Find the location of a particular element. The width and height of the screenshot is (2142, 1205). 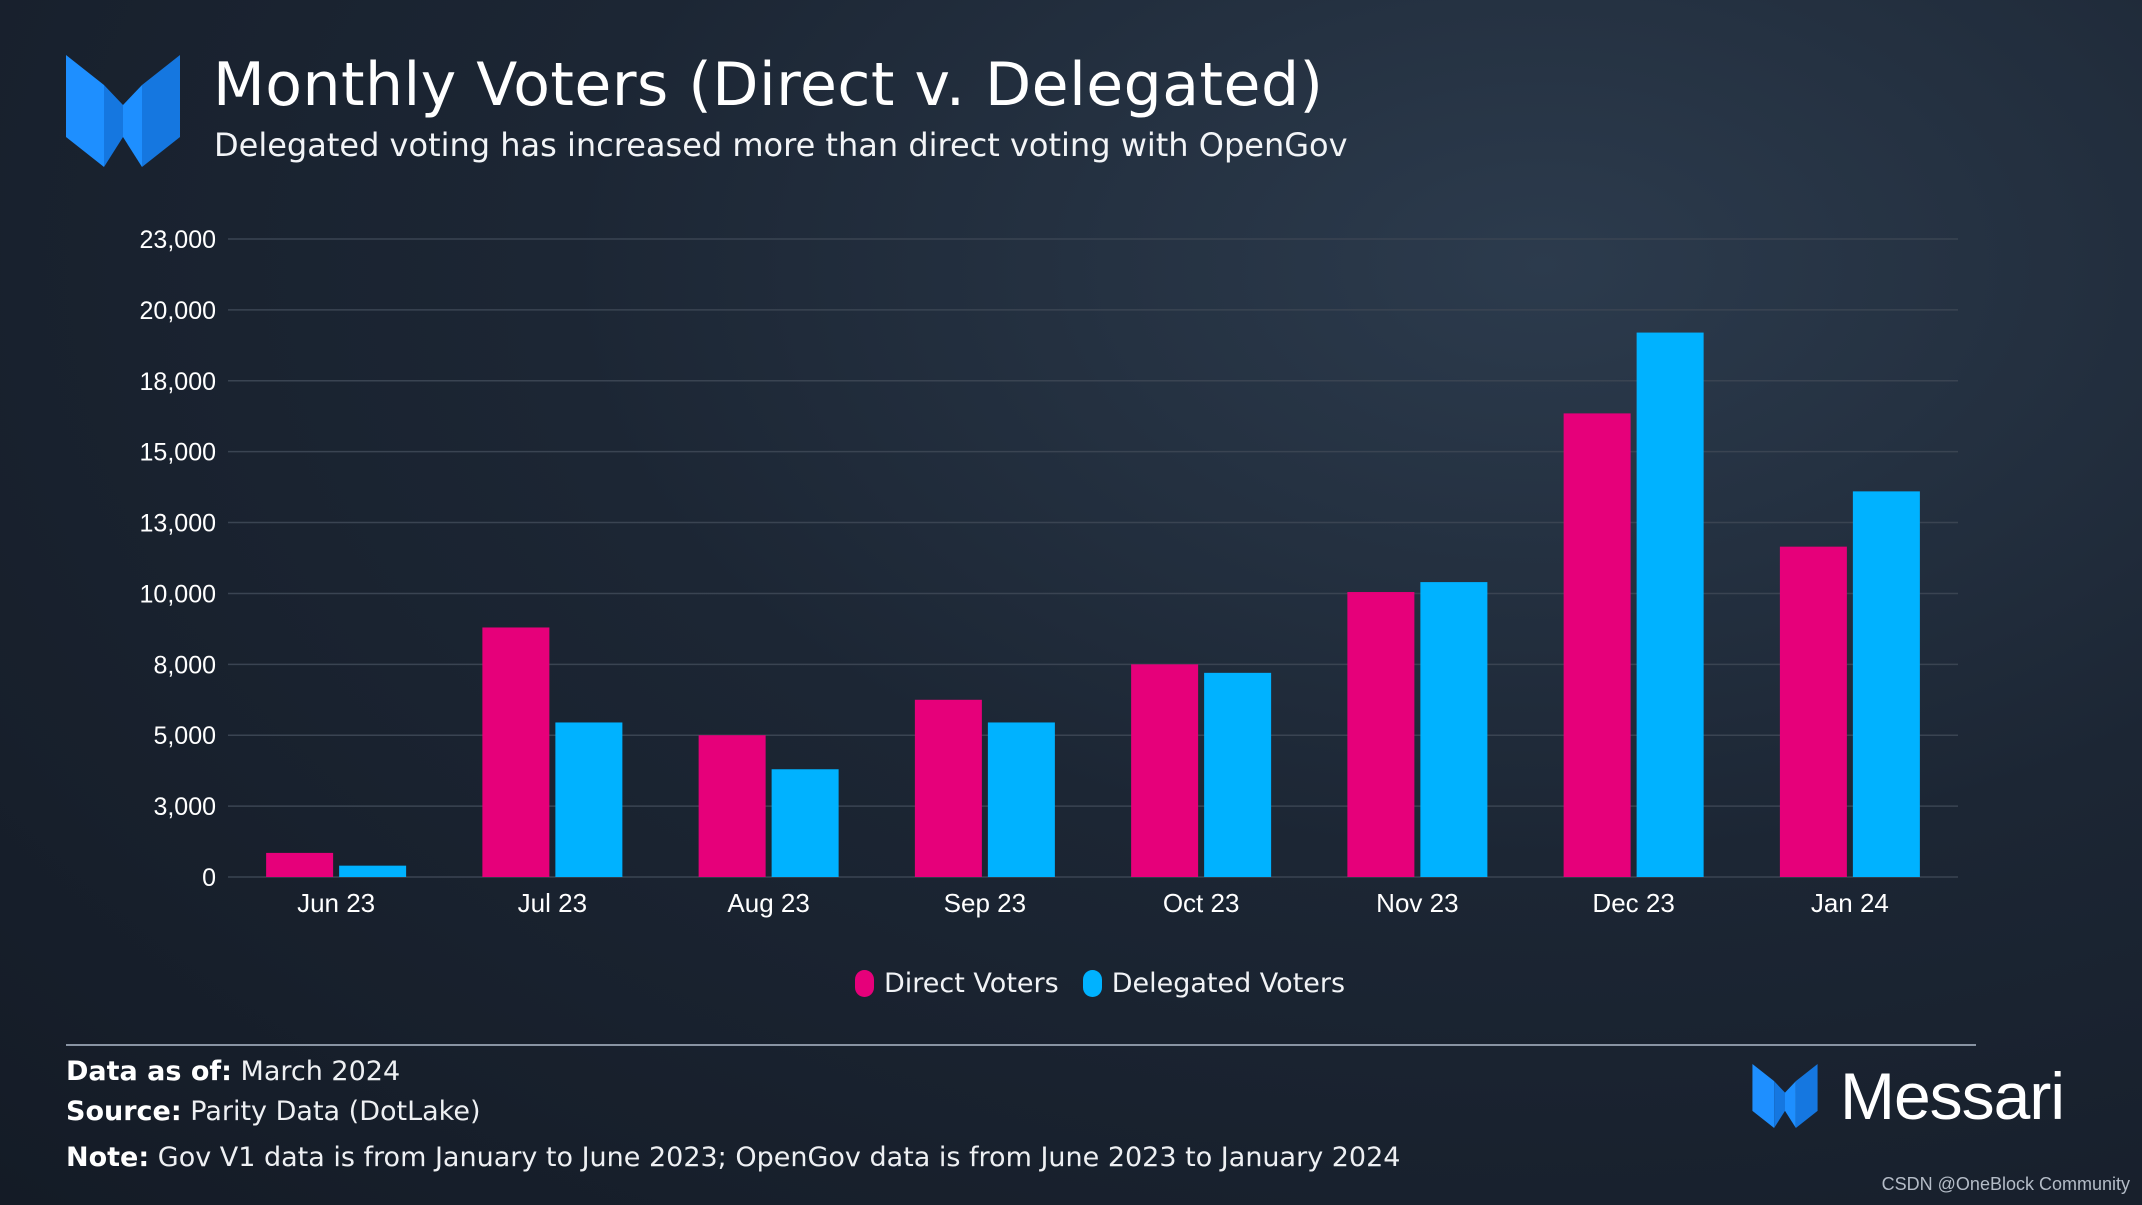

data-as-of-label: Data as of: is located at coordinates (149, 1071).